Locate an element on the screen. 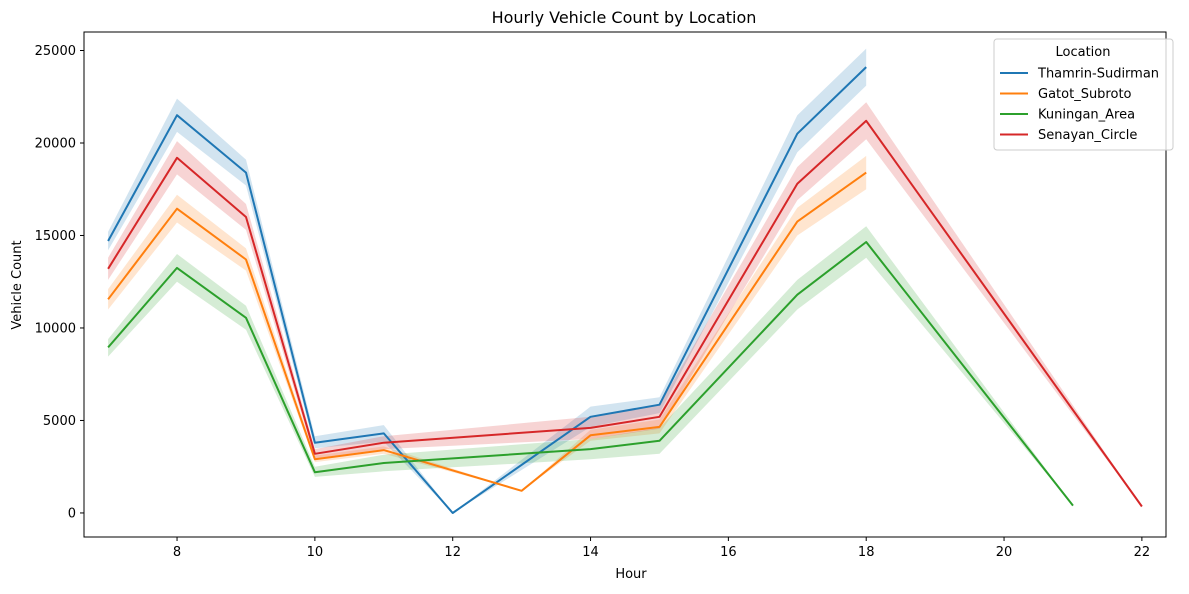  x-tick-label: 10 is located at coordinates (315, 552).